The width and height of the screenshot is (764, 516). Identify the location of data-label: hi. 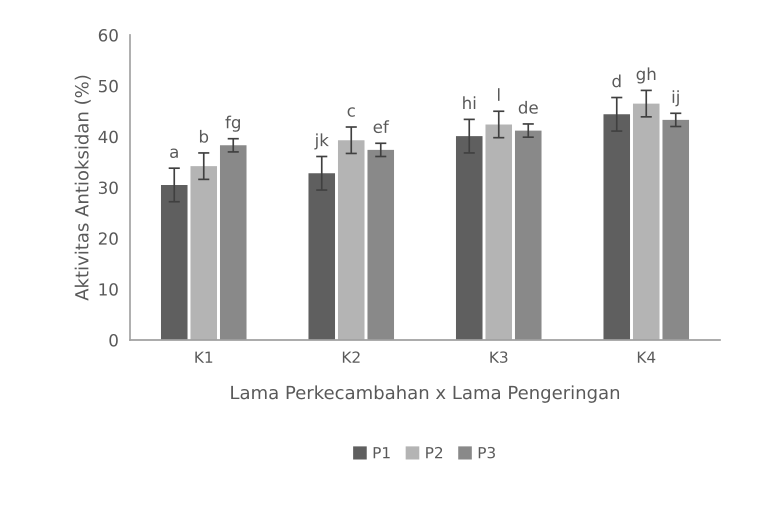
(469, 102).